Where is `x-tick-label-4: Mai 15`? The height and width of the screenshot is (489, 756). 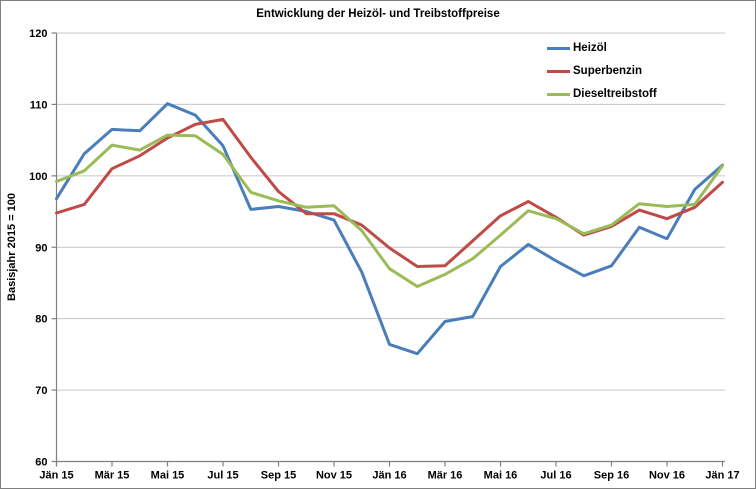
x-tick-label-4: Mai 15 is located at coordinates (168, 476).